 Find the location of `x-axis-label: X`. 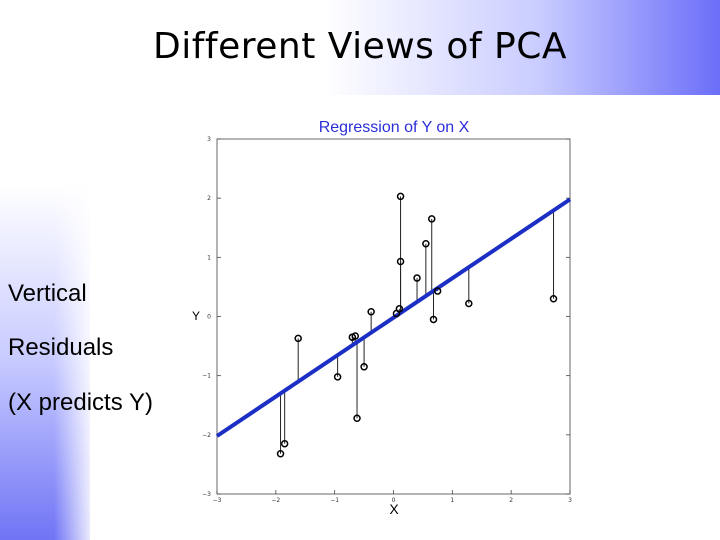

x-axis-label: X is located at coordinates (394, 509).